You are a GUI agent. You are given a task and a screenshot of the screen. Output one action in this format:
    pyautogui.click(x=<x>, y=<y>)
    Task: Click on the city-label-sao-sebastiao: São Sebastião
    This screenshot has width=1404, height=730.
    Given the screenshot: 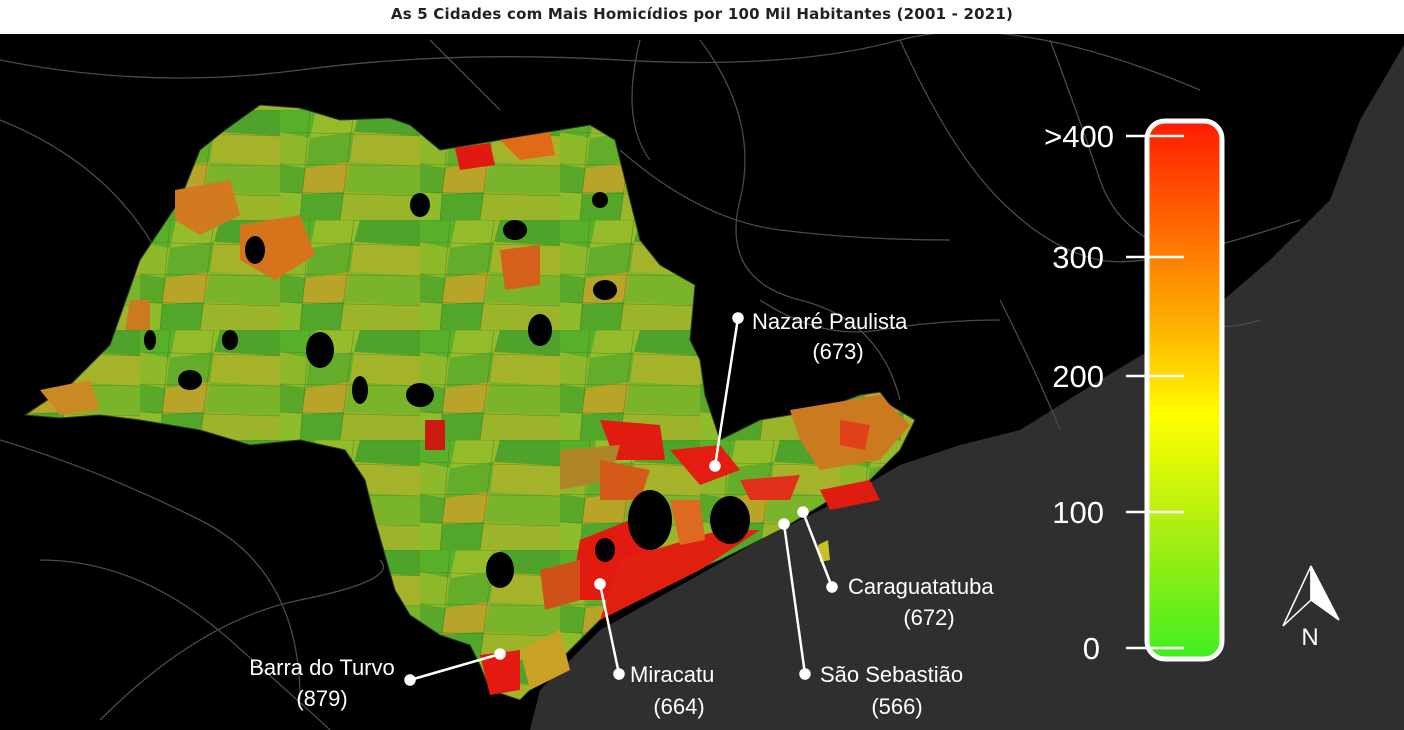 What is the action you would take?
    pyautogui.click(x=891, y=674)
    